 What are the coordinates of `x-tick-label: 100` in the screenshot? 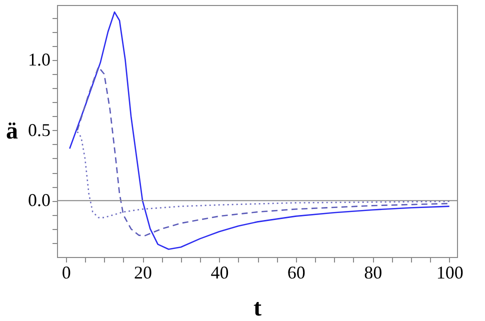 It's located at (450, 272).